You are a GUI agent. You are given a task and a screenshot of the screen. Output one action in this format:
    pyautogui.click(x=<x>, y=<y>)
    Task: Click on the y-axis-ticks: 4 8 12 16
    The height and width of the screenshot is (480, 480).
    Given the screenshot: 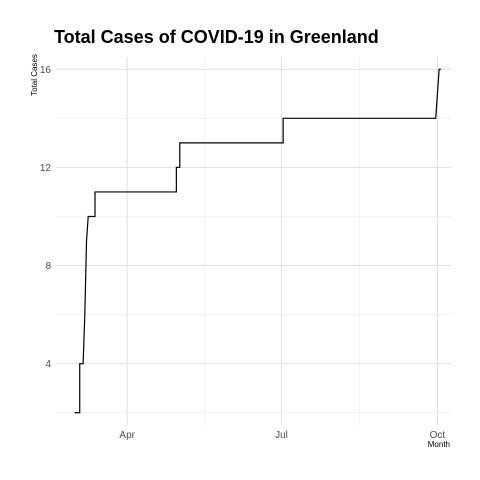 What is the action you would take?
    pyautogui.click(x=46, y=217)
    